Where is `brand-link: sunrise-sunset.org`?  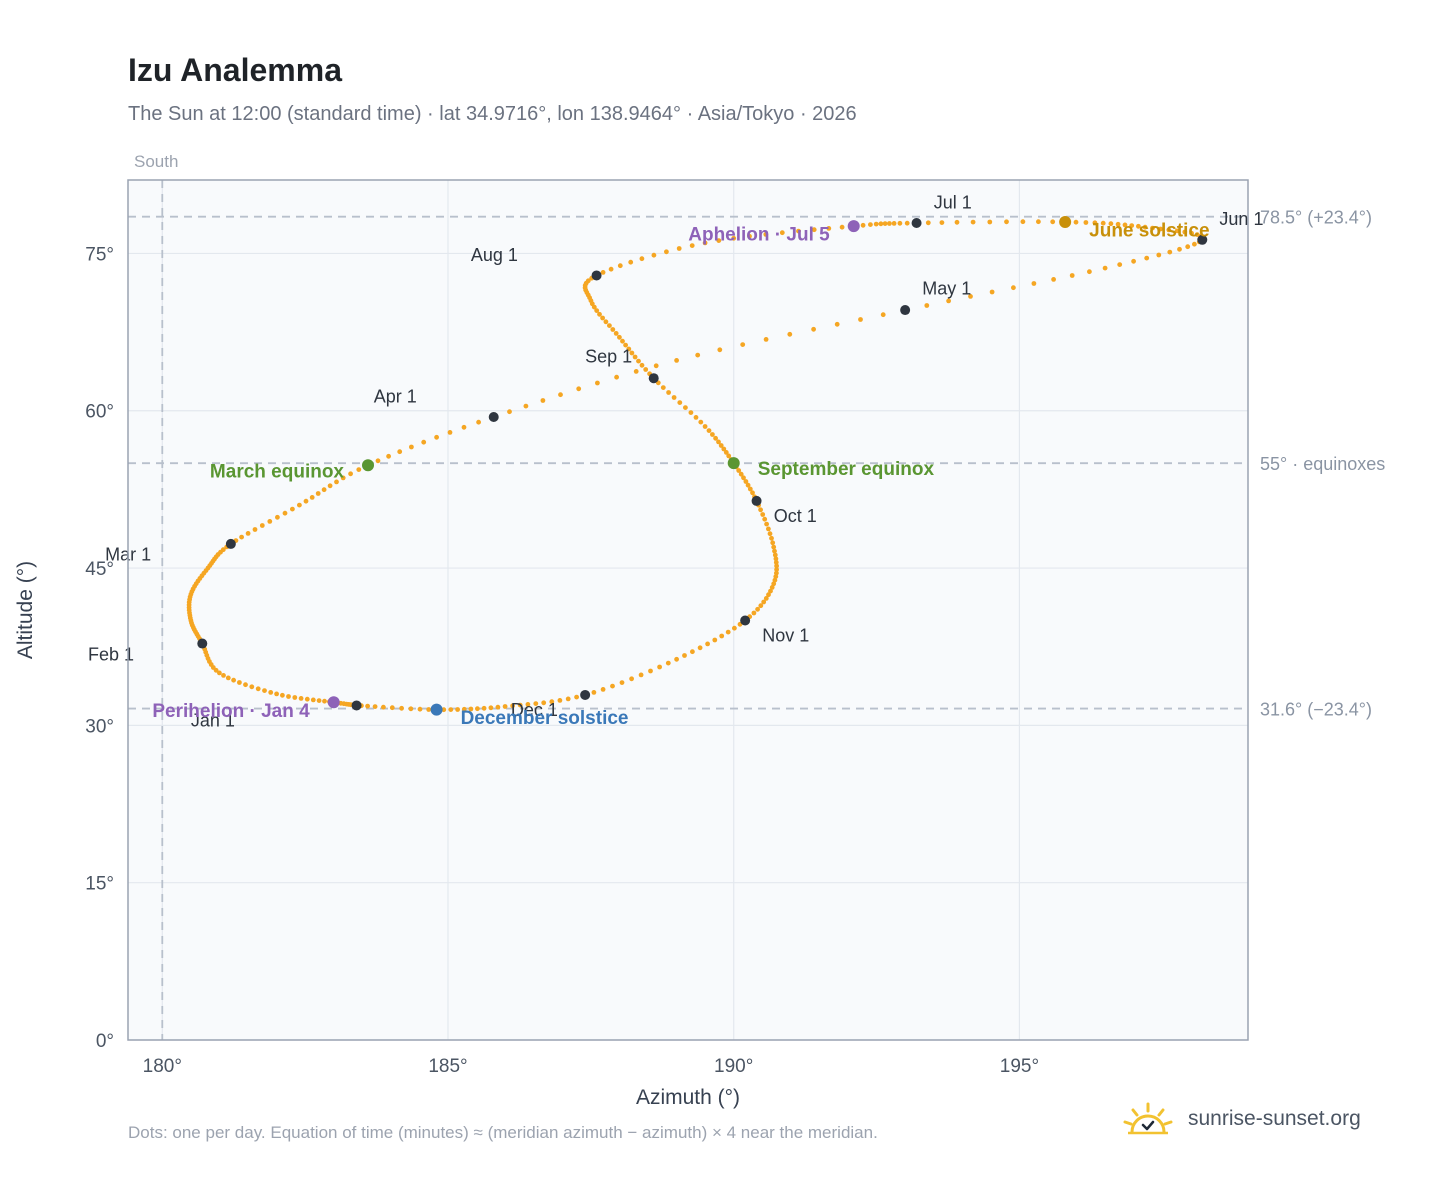
brand-link: sunrise-sunset.org is located at coordinates (1241, 1119).